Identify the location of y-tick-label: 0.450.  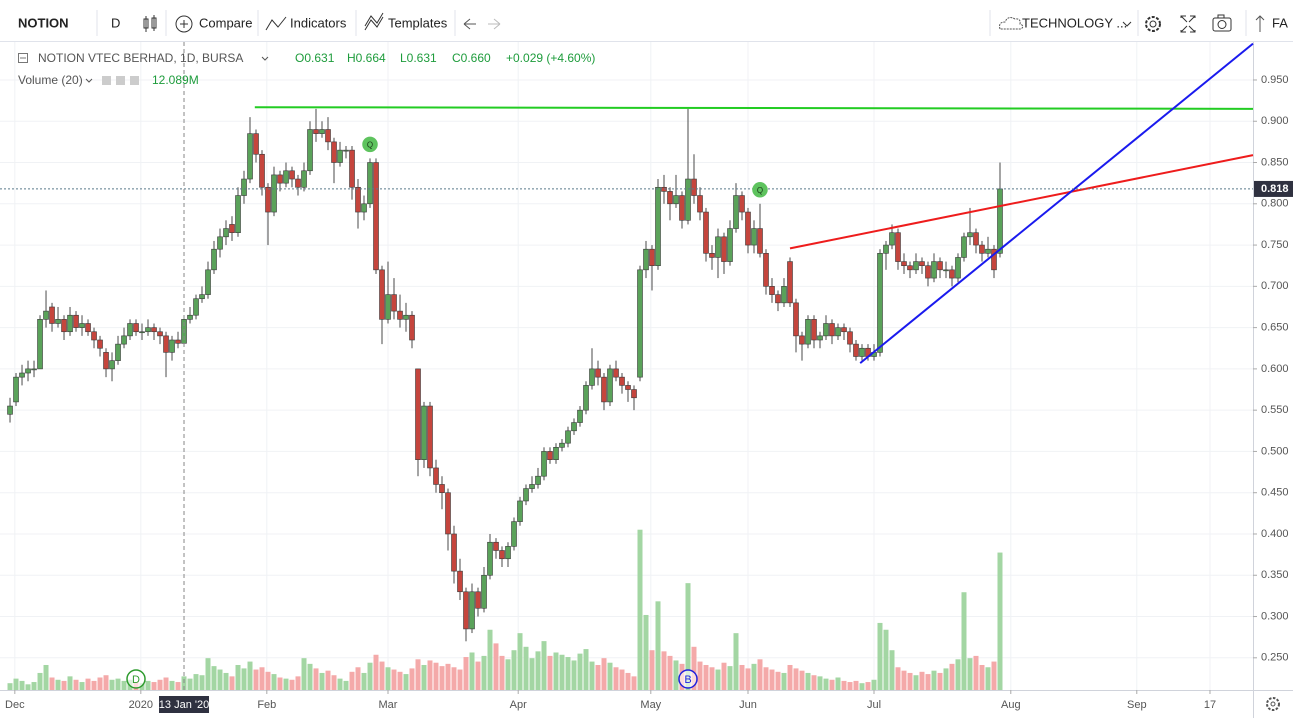
(1275, 493).